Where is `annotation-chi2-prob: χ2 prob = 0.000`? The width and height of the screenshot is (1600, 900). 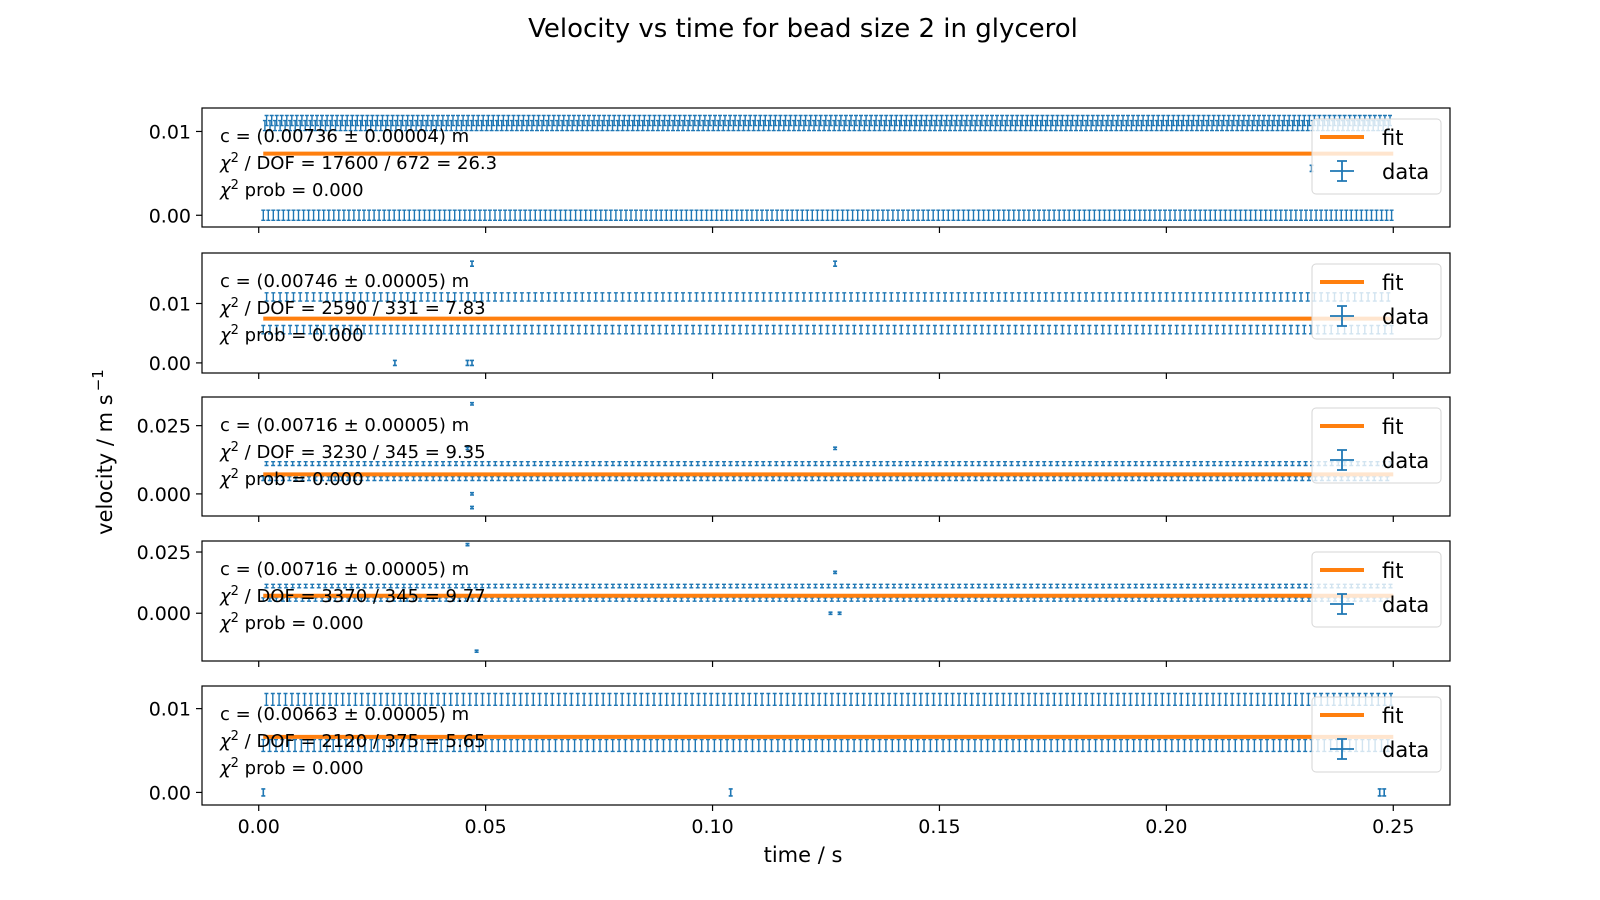 annotation-chi2-prob: χ2 prob = 0.000 is located at coordinates (291, 622).